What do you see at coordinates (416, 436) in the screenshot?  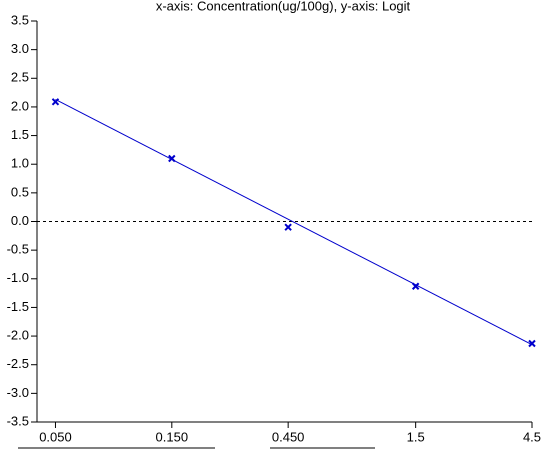 I see `x-tick-label: 1.5` at bounding box center [416, 436].